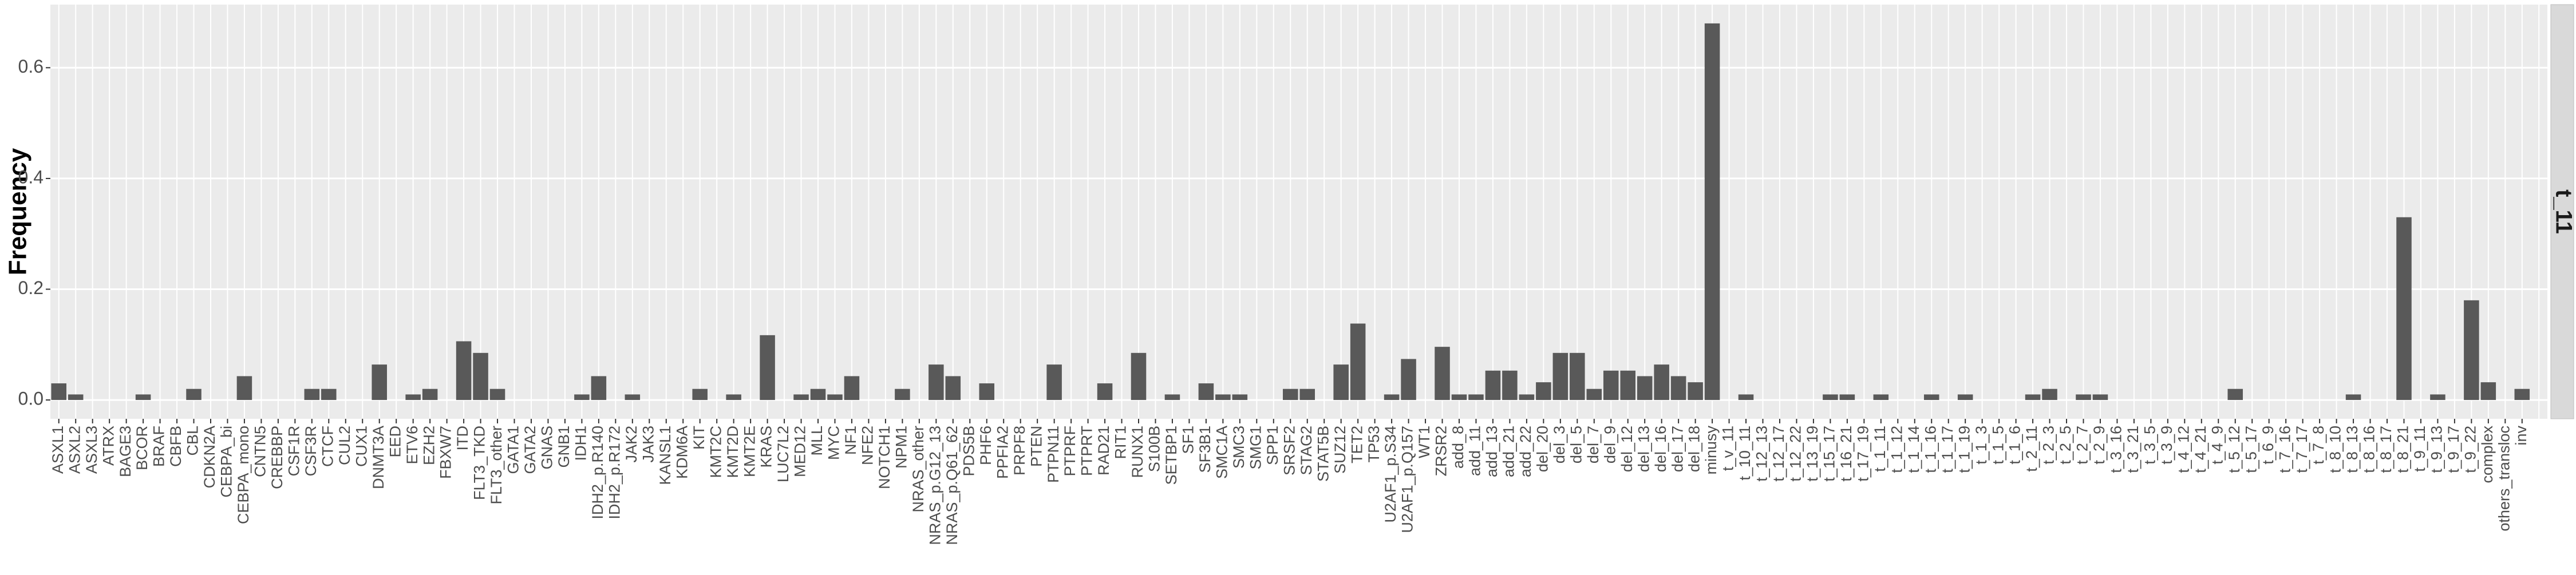 The height and width of the screenshot is (575, 2576). I want to click on x-tick-label: PTPN11, so click(1053, 454).